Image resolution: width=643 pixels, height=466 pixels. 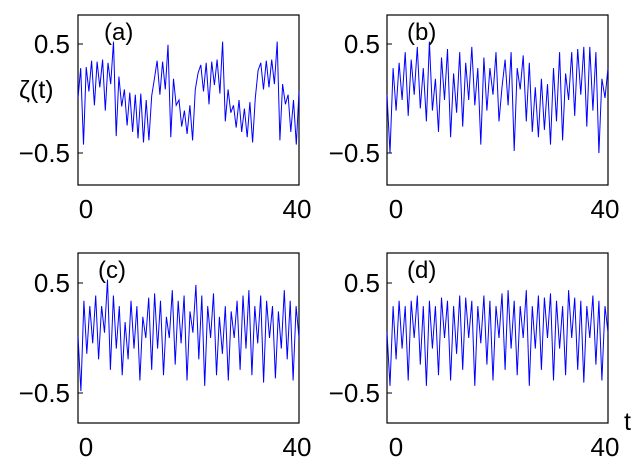 What do you see at coordinates (421, 32) in the screenshot?
I see `panel-label: (b)` at bounding box center [421, 32].